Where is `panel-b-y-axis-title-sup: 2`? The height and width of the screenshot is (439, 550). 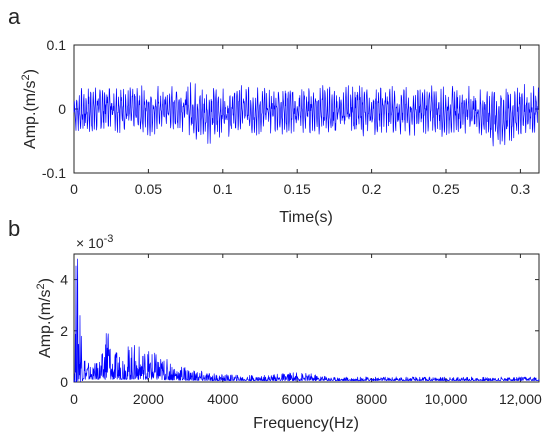 panel-b-y-axis-title-sup: 2 is located at coordinates (41, 286).